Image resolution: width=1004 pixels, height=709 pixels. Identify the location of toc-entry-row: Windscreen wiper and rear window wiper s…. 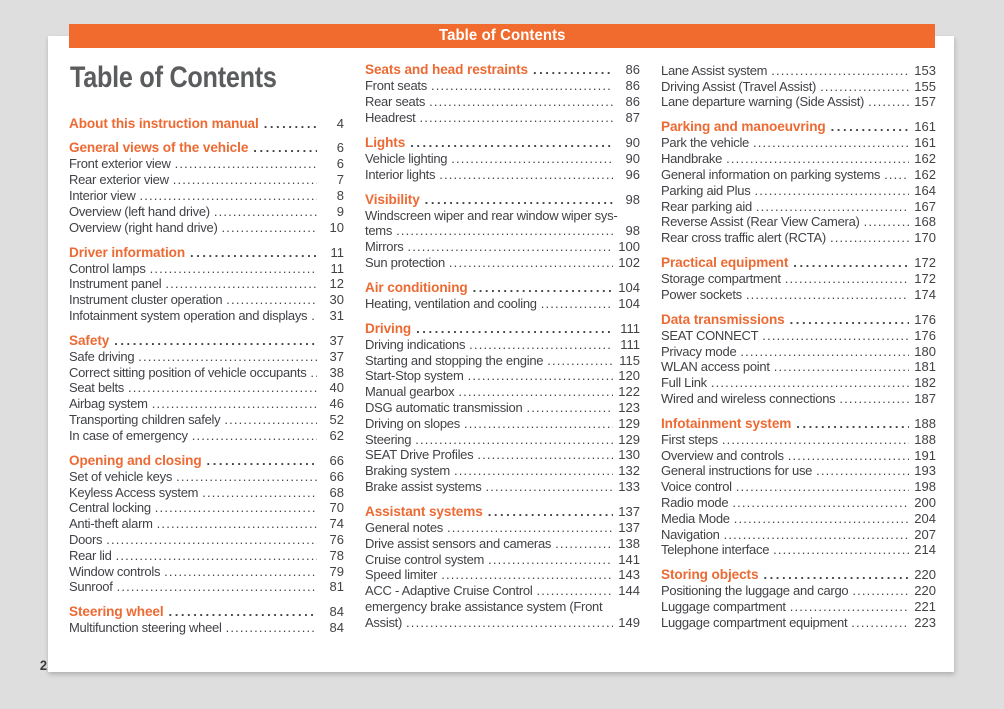
(502, 224).